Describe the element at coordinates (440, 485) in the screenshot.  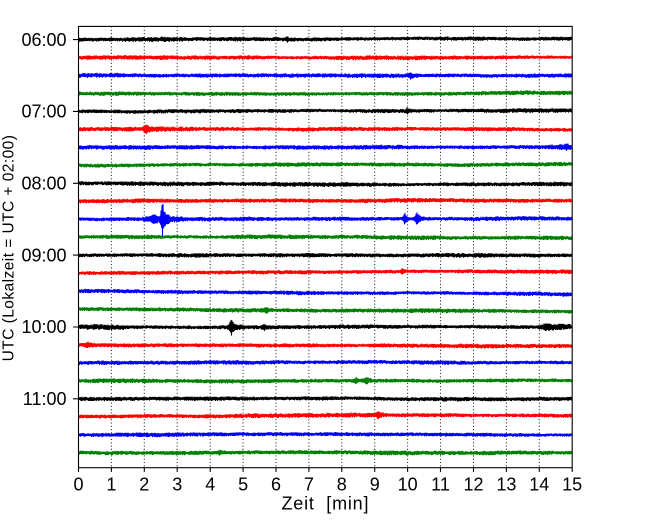
I see `svg-text: 11` at that location.